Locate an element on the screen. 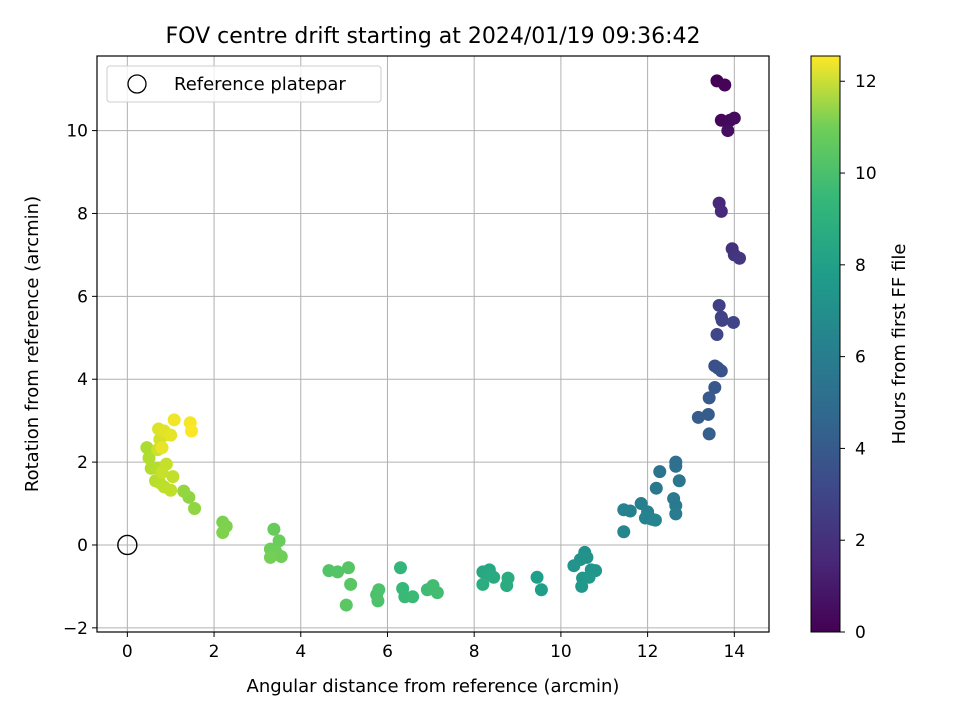 The image size is (960, 720). x-tick-label: 0 is located at coordinates (127, 652).